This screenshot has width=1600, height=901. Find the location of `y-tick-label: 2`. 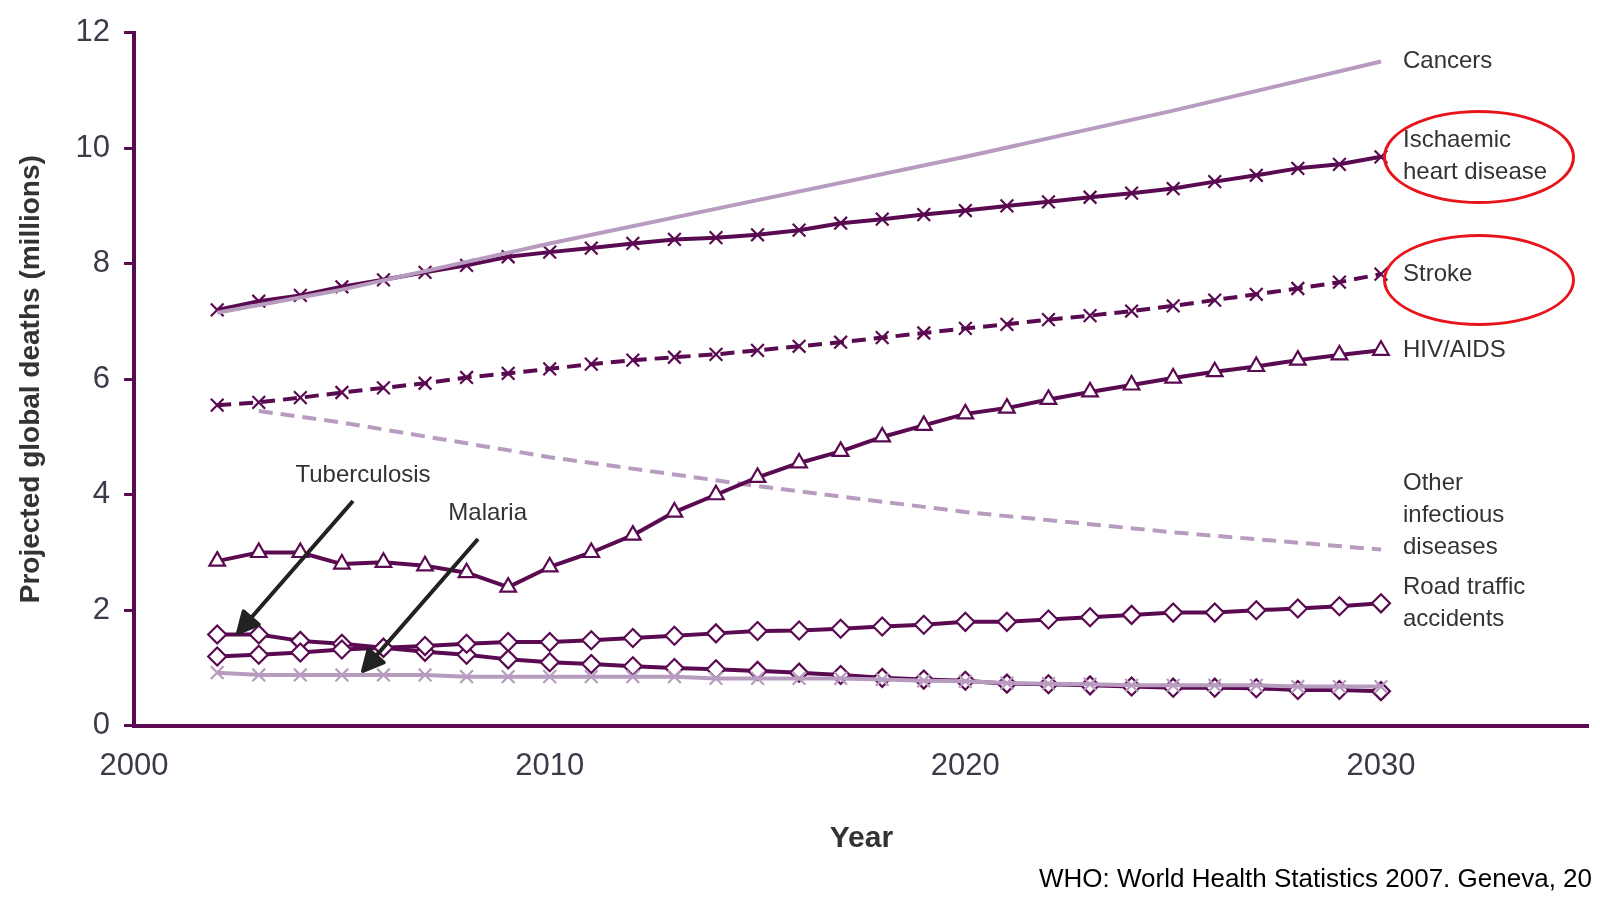

y-tick-label: 2 is located at coordinates (101, 608).